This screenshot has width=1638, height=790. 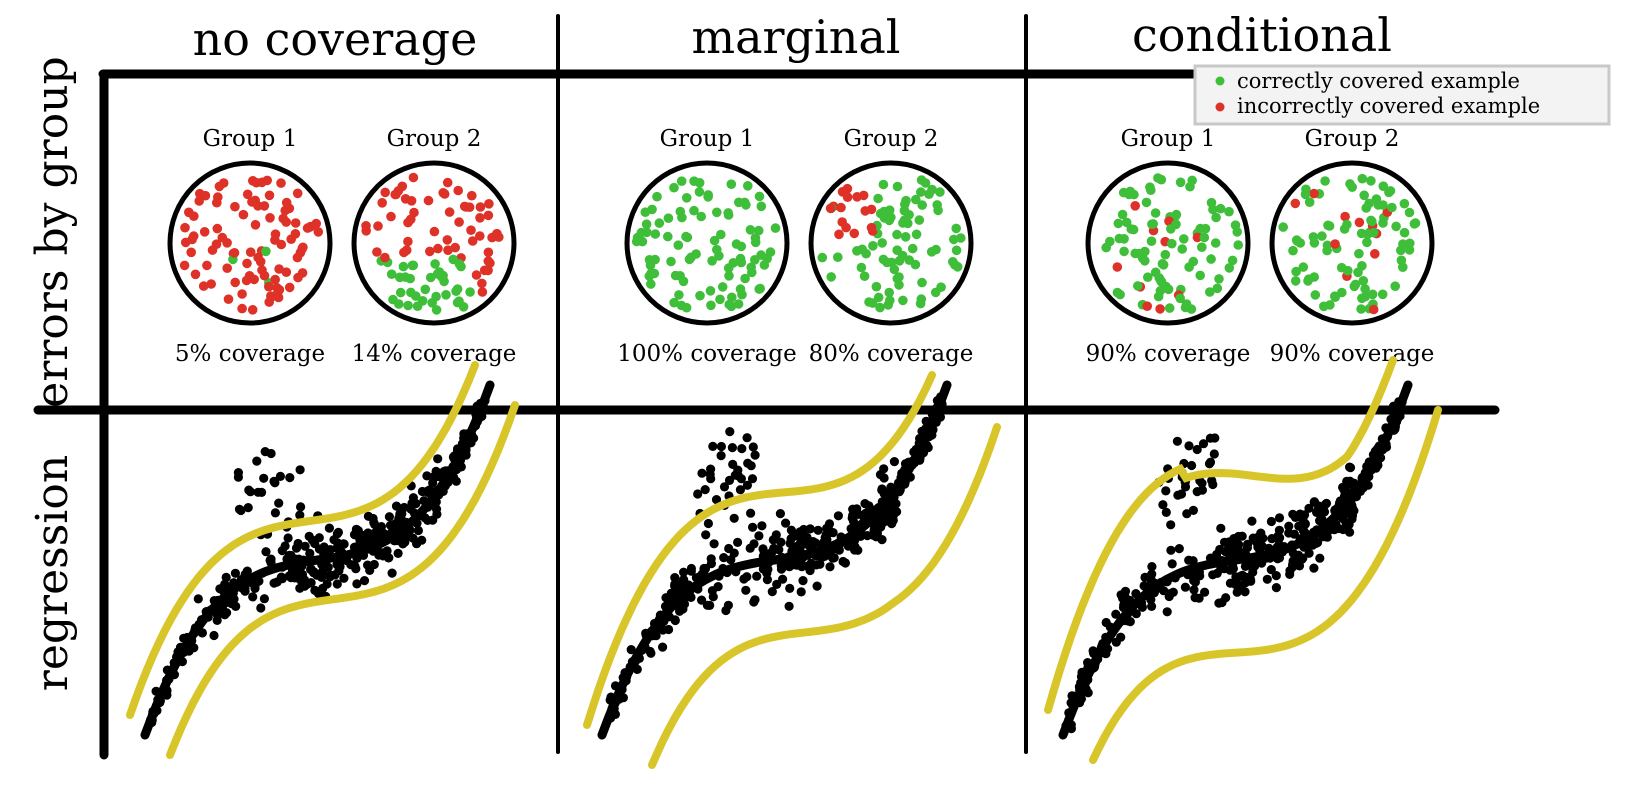 What do you see at coordinates (317, 560) in the screenshot?
I see `regression-fit-line` at bounding box center [317, 560].